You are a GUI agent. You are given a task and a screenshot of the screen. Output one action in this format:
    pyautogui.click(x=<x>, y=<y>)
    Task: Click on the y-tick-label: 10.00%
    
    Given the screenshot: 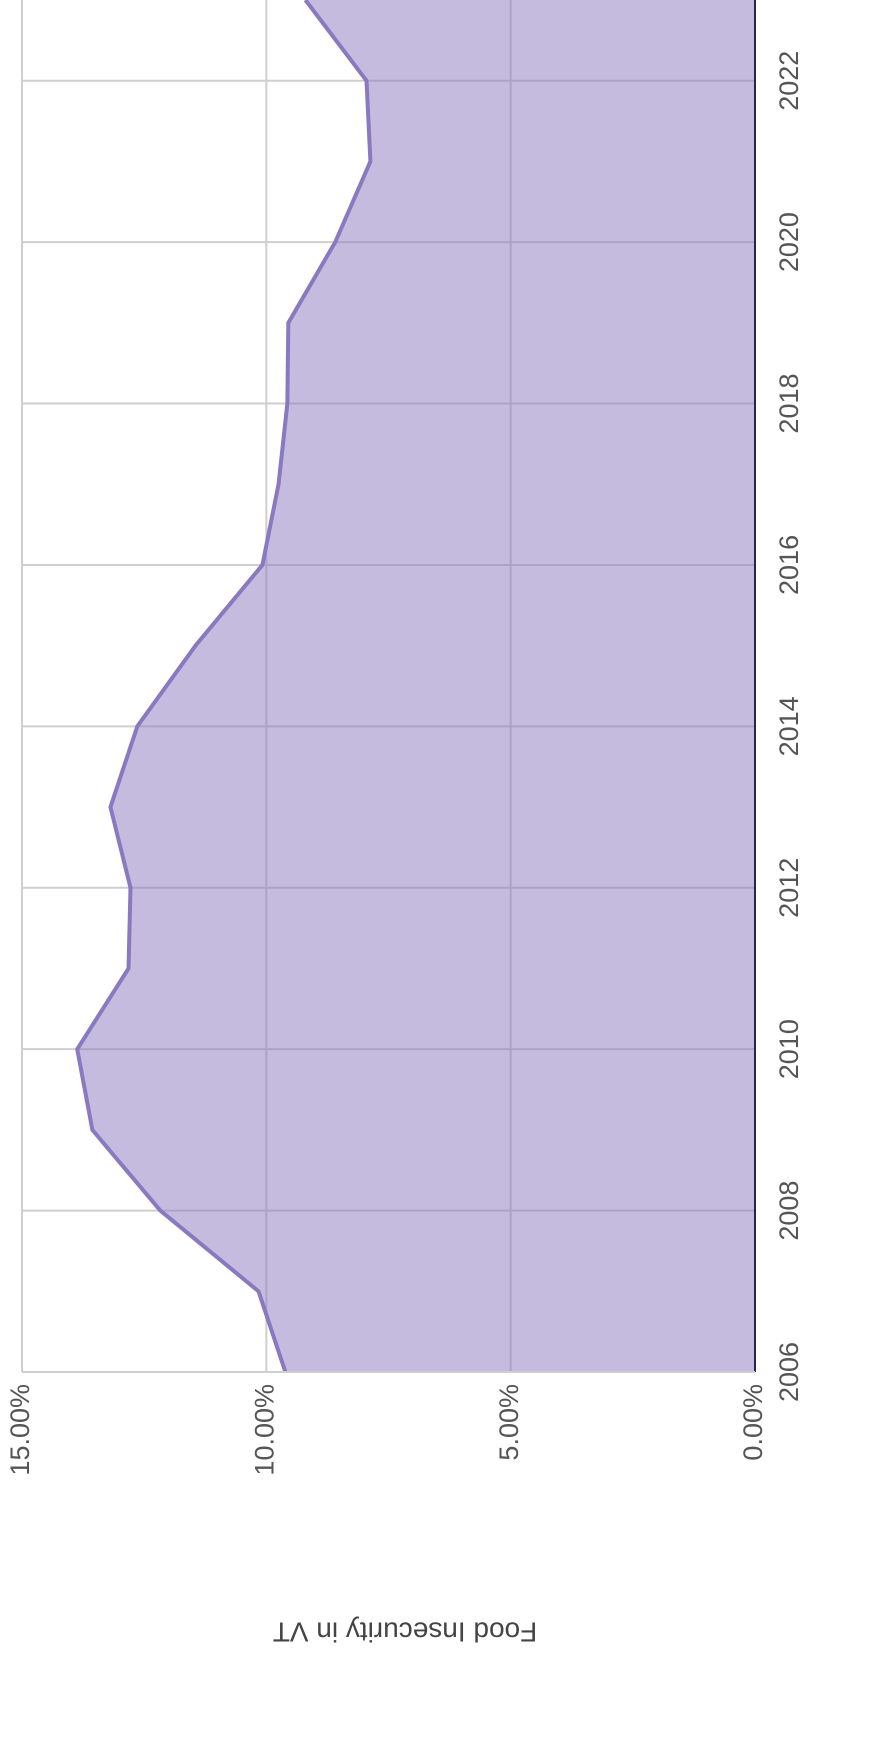 What is the action you would take?
    pyautogui.click(x=264, y=1430)
    